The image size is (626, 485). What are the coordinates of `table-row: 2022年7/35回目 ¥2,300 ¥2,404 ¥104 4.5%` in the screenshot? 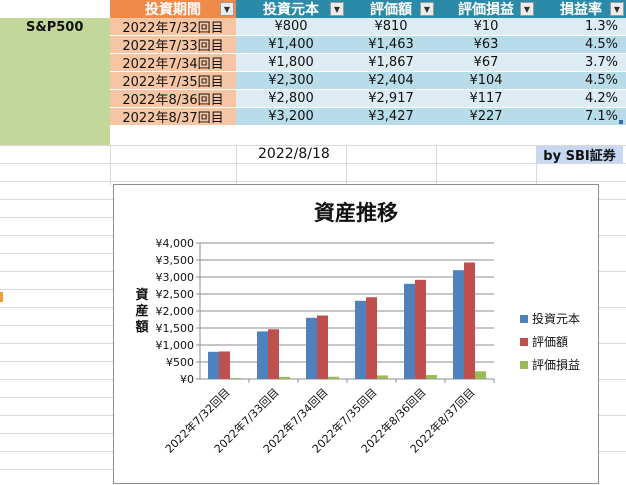 It's located at (368, 81).